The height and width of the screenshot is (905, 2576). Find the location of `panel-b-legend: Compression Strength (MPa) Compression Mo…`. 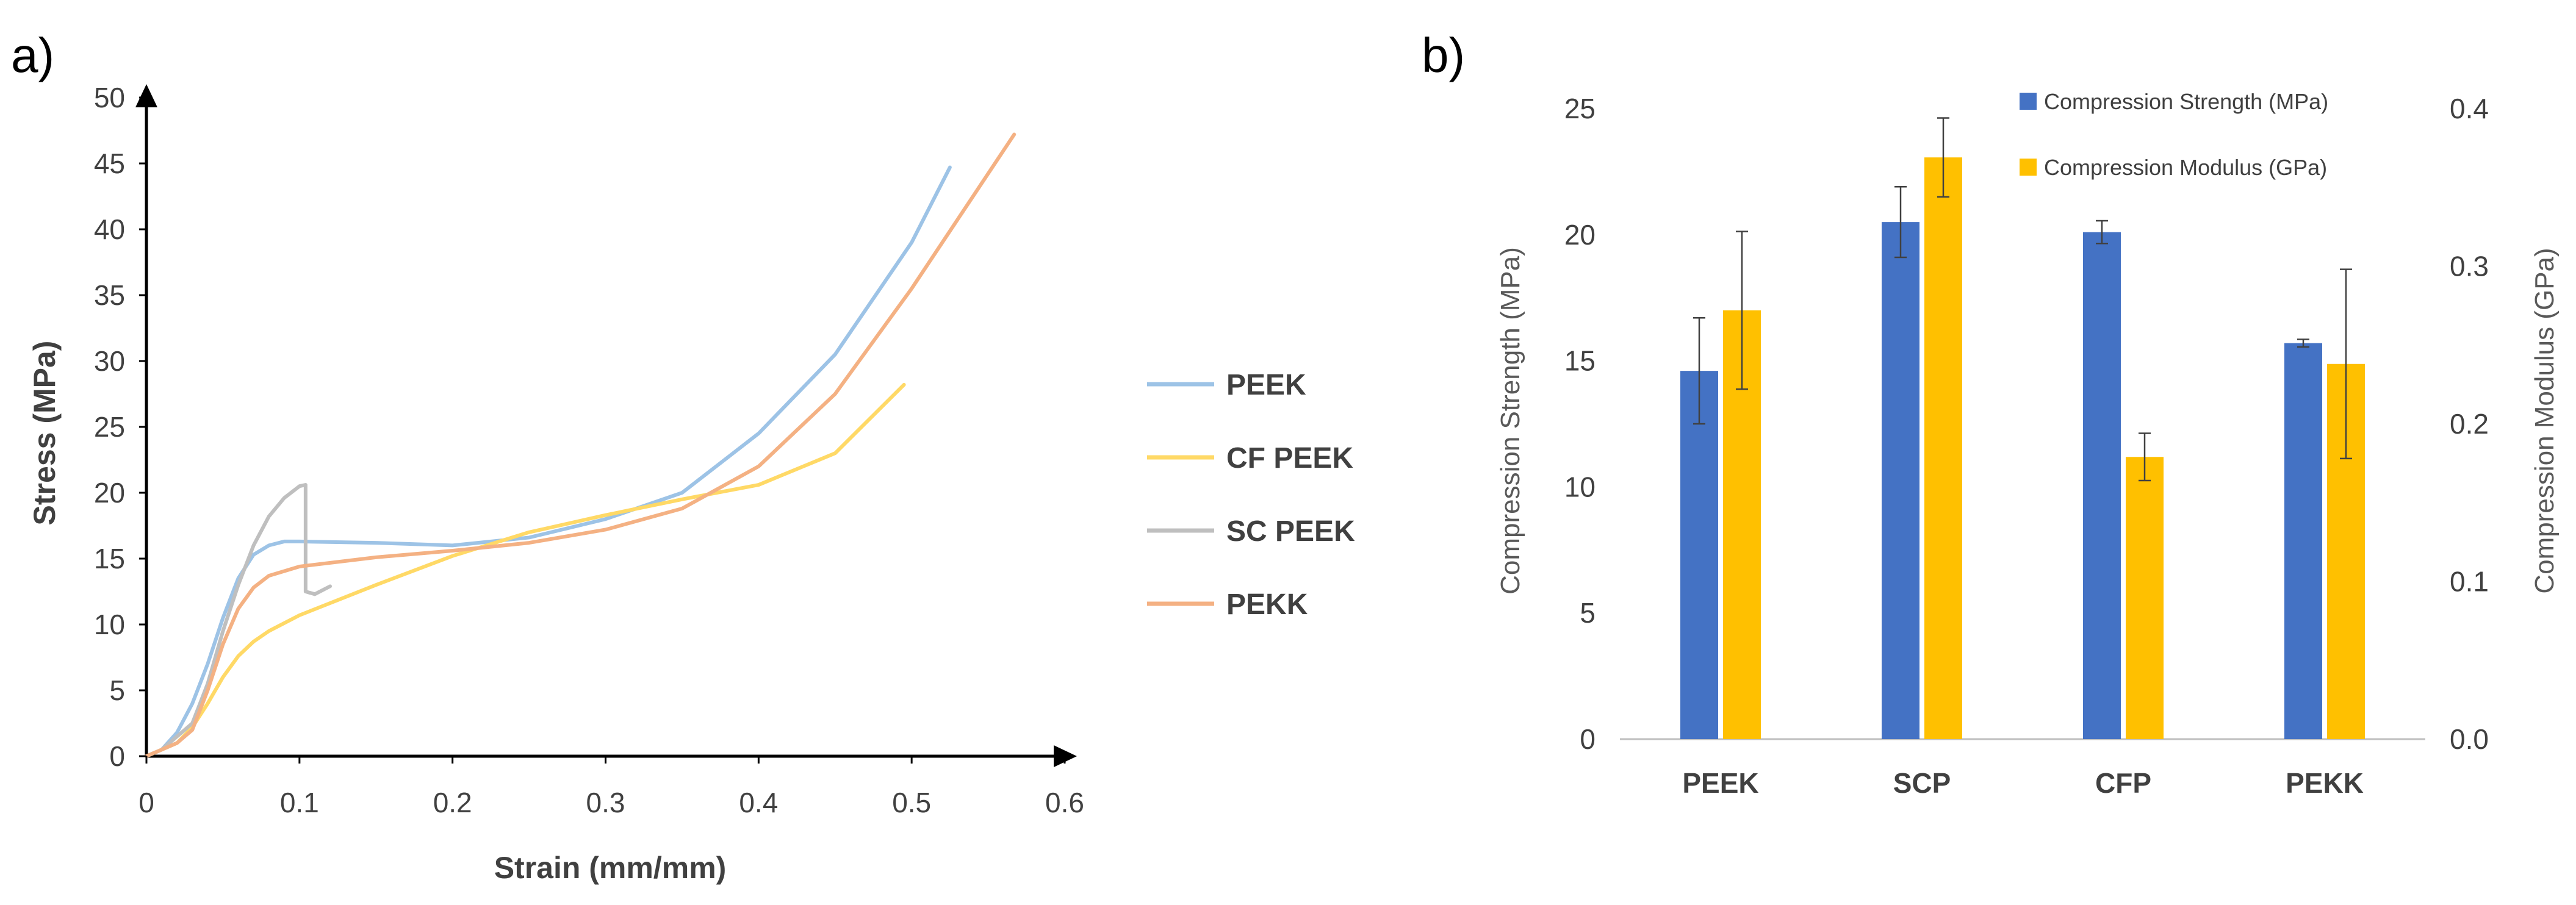

panel-b-legend: Compression Strength (MPa) Compression Mo… is located at coordinates (2174, 134).